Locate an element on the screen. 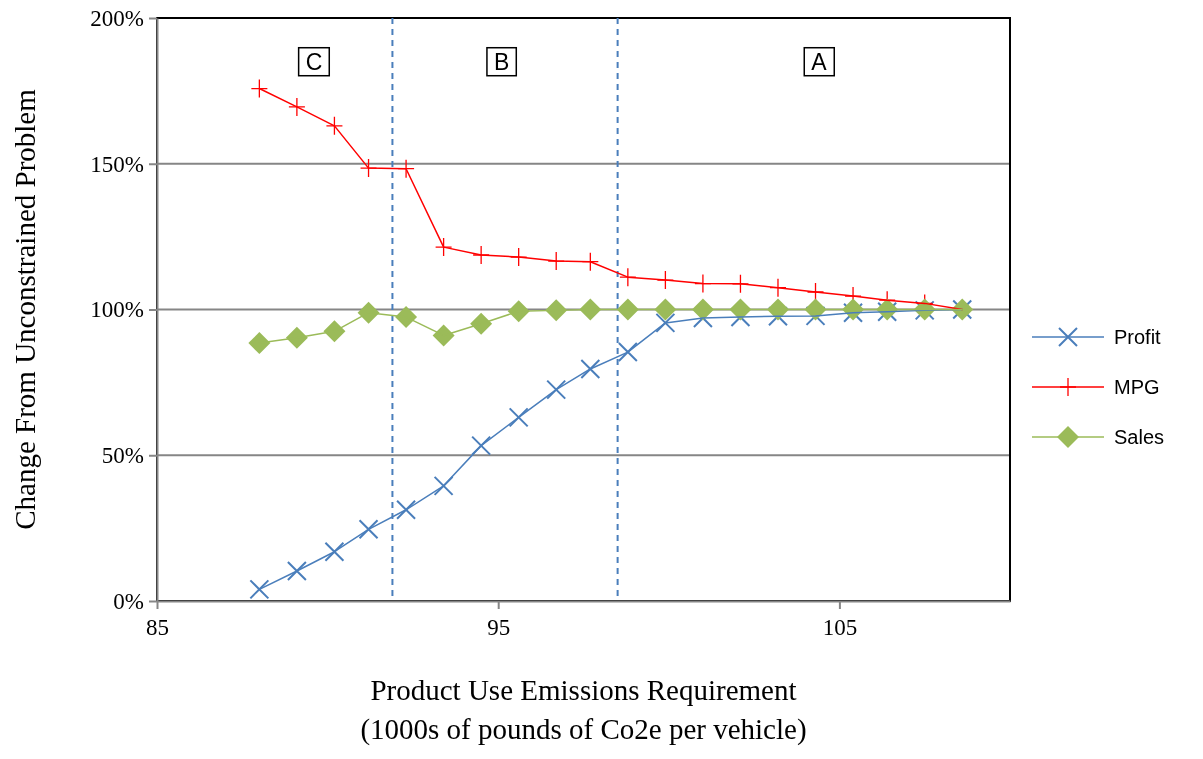  x-tick-label: 85 is located at coordinates (157, 627).